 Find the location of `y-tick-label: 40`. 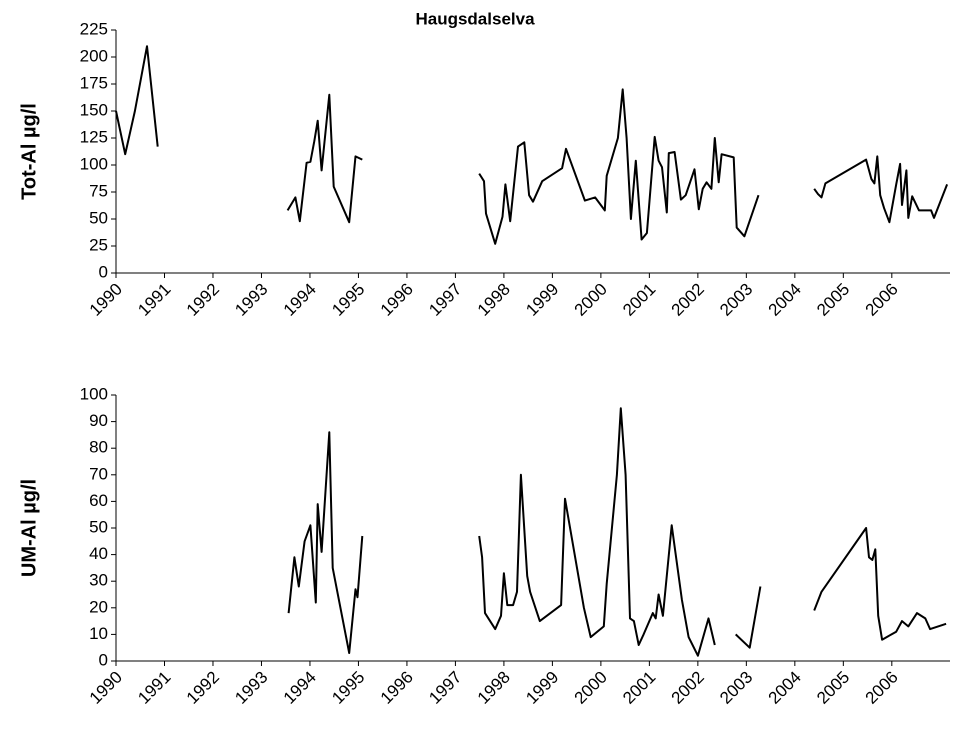

y-tick-label: 40 is located at coordinates (98, 553).